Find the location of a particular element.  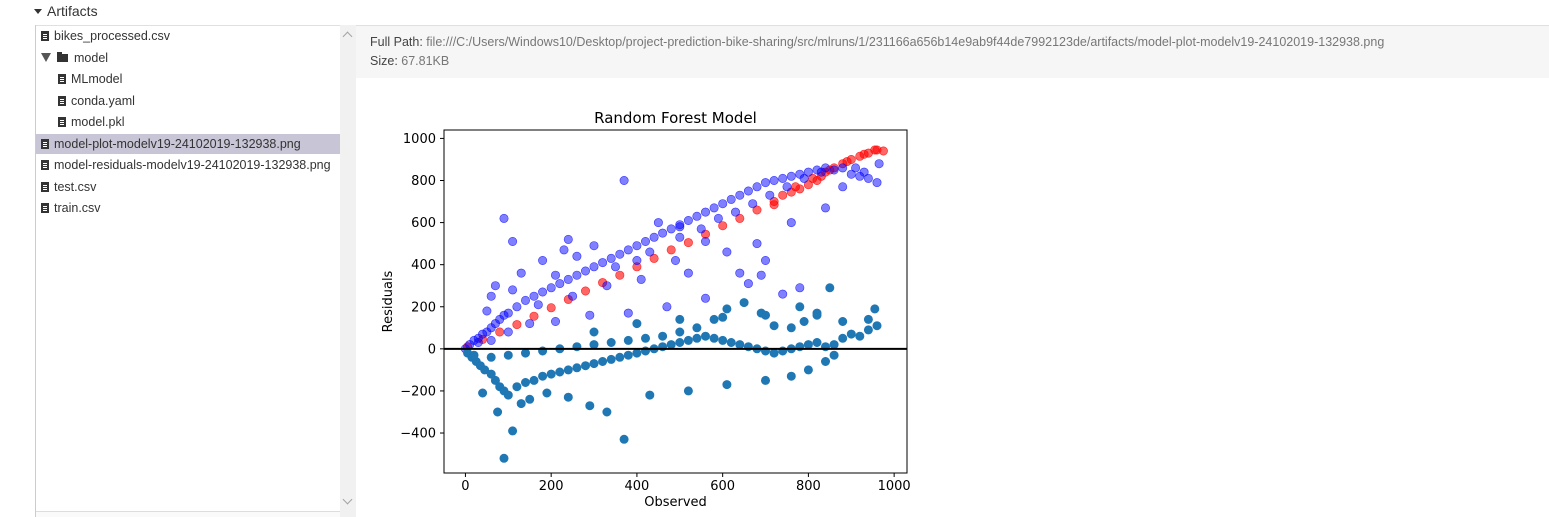

size-label: Size: is located at coordinates (384, 61).